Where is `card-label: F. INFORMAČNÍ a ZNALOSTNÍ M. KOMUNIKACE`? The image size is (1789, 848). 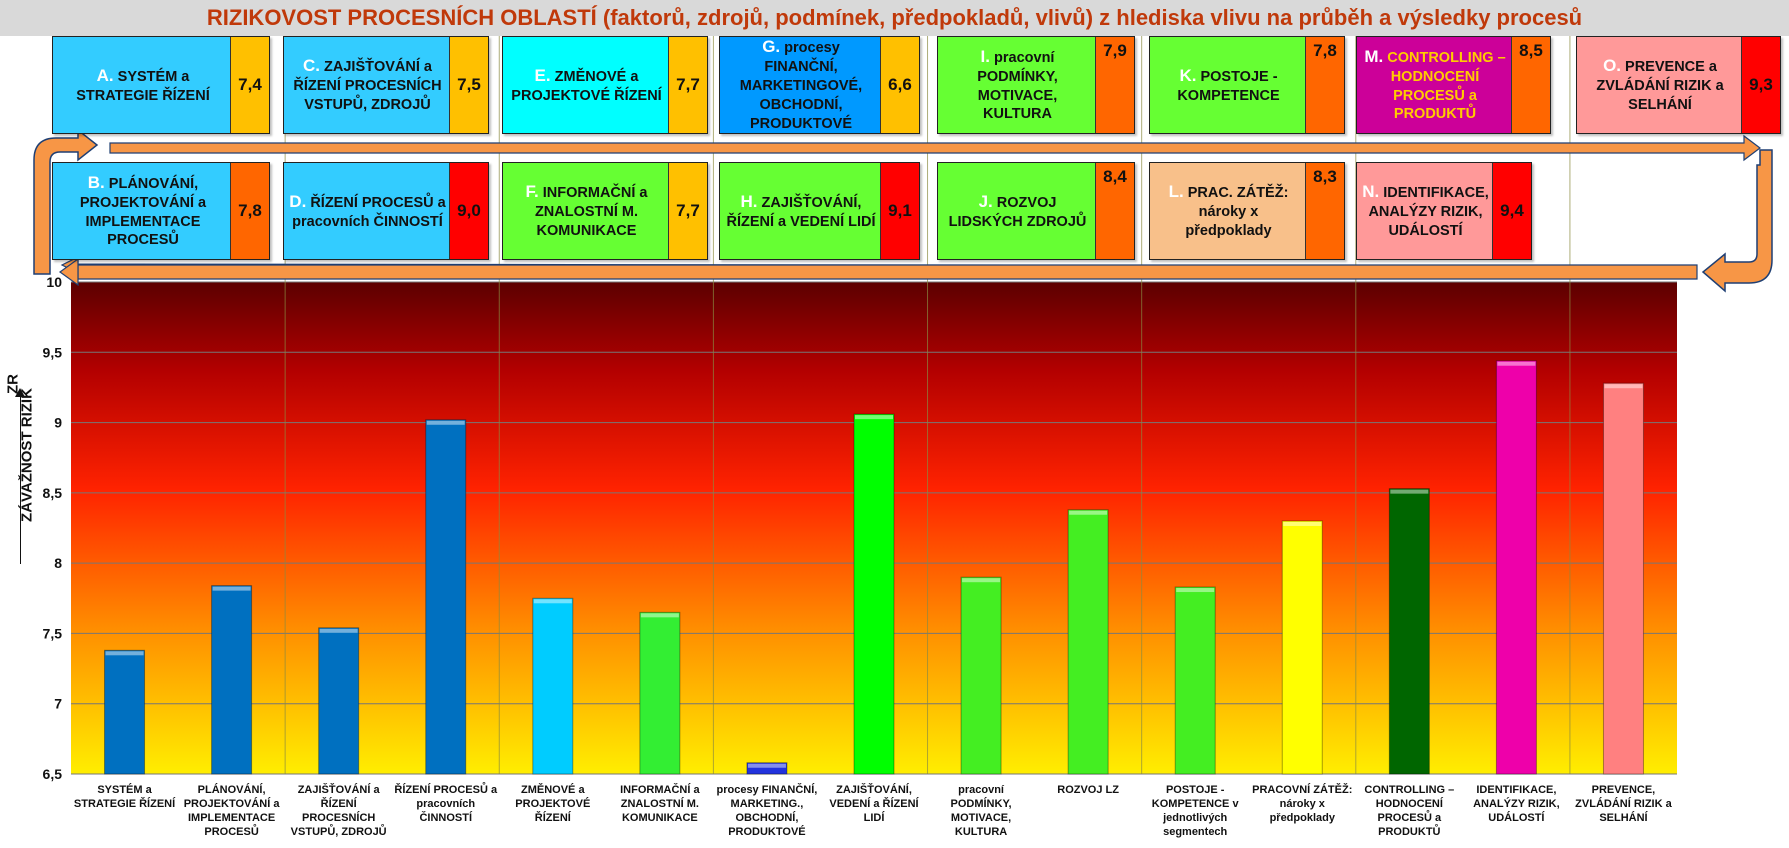
card-label: F. INFORMAČNÍ a ZNALOSTNÍ M. KOMUNIKACE is located at coordinates (586, 211).